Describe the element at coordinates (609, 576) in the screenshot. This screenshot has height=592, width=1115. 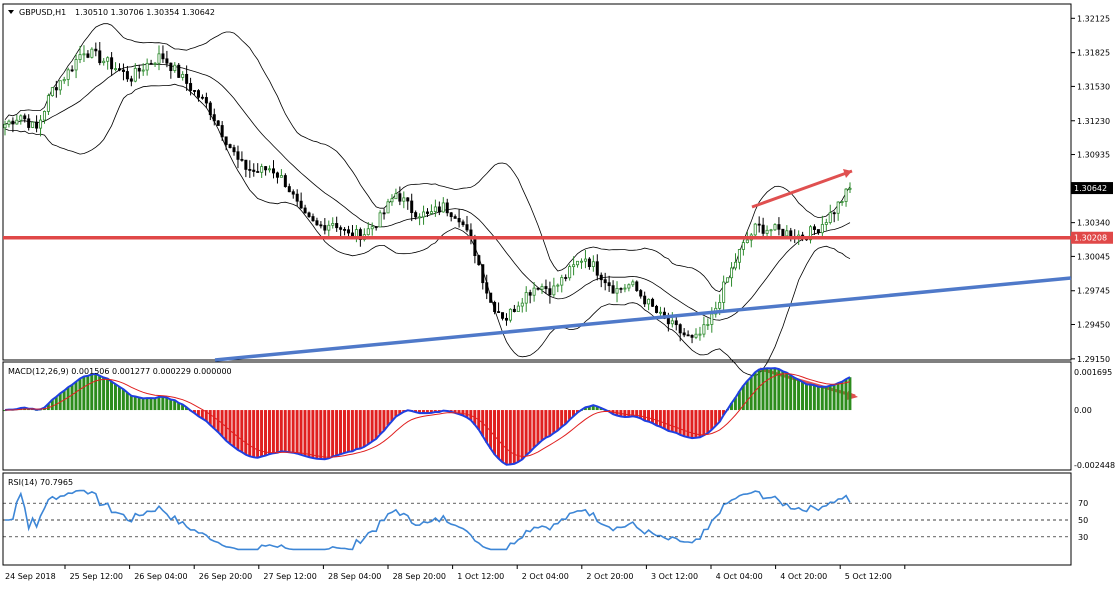
I see `time-tick-label: 2 Oct 20:00` at that location.